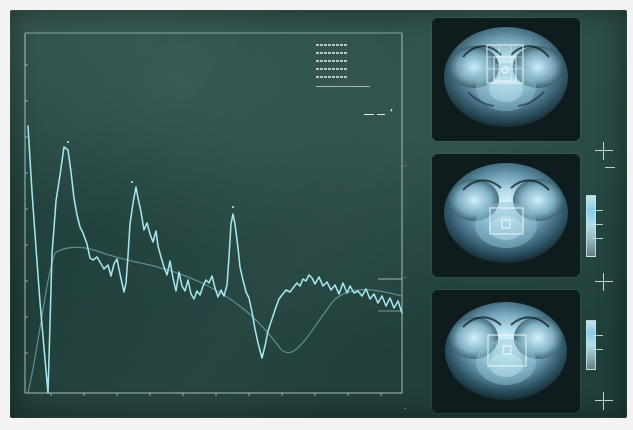  I want to click on brain-scan-panel-middle, so click(506, 215).